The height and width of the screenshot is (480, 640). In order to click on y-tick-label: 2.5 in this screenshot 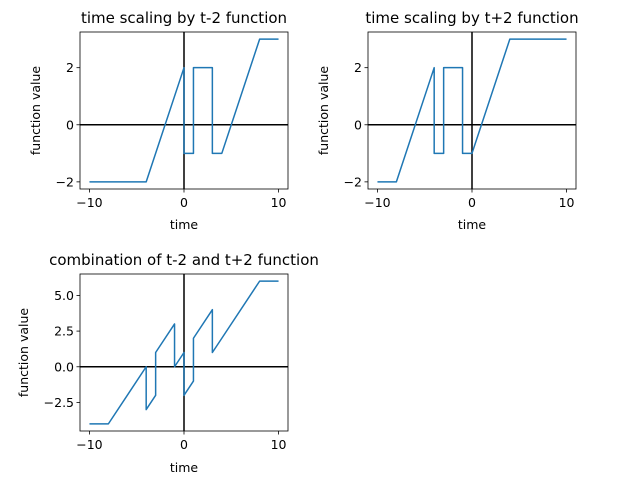, I will do `click(64, 331)`.